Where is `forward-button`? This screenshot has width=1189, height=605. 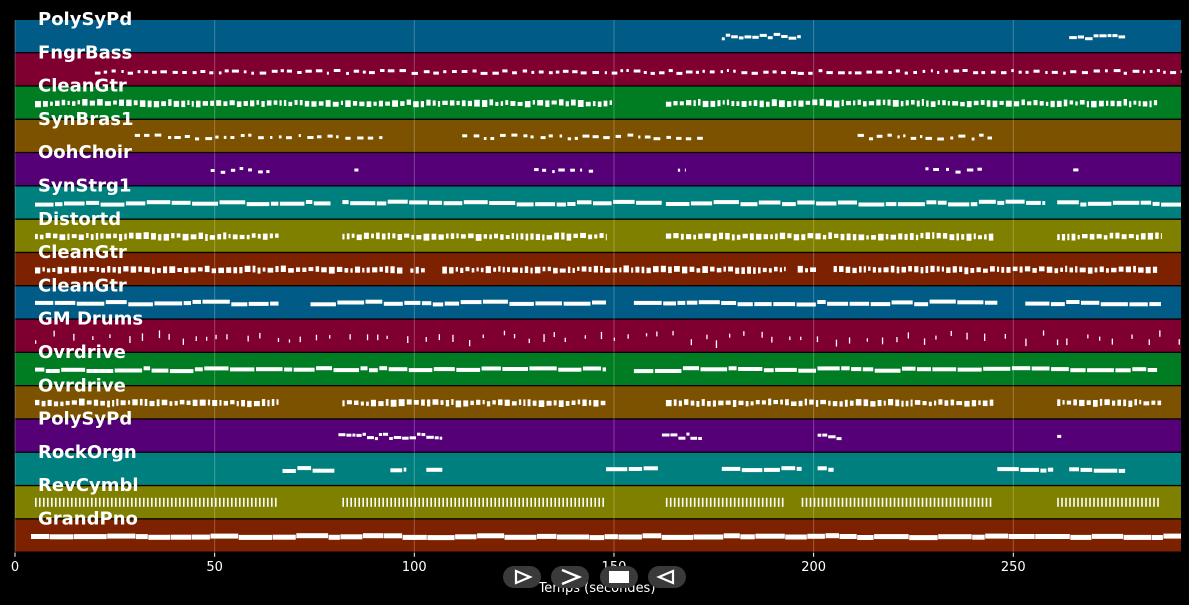
forward-button is located at coordinates (570, 577).